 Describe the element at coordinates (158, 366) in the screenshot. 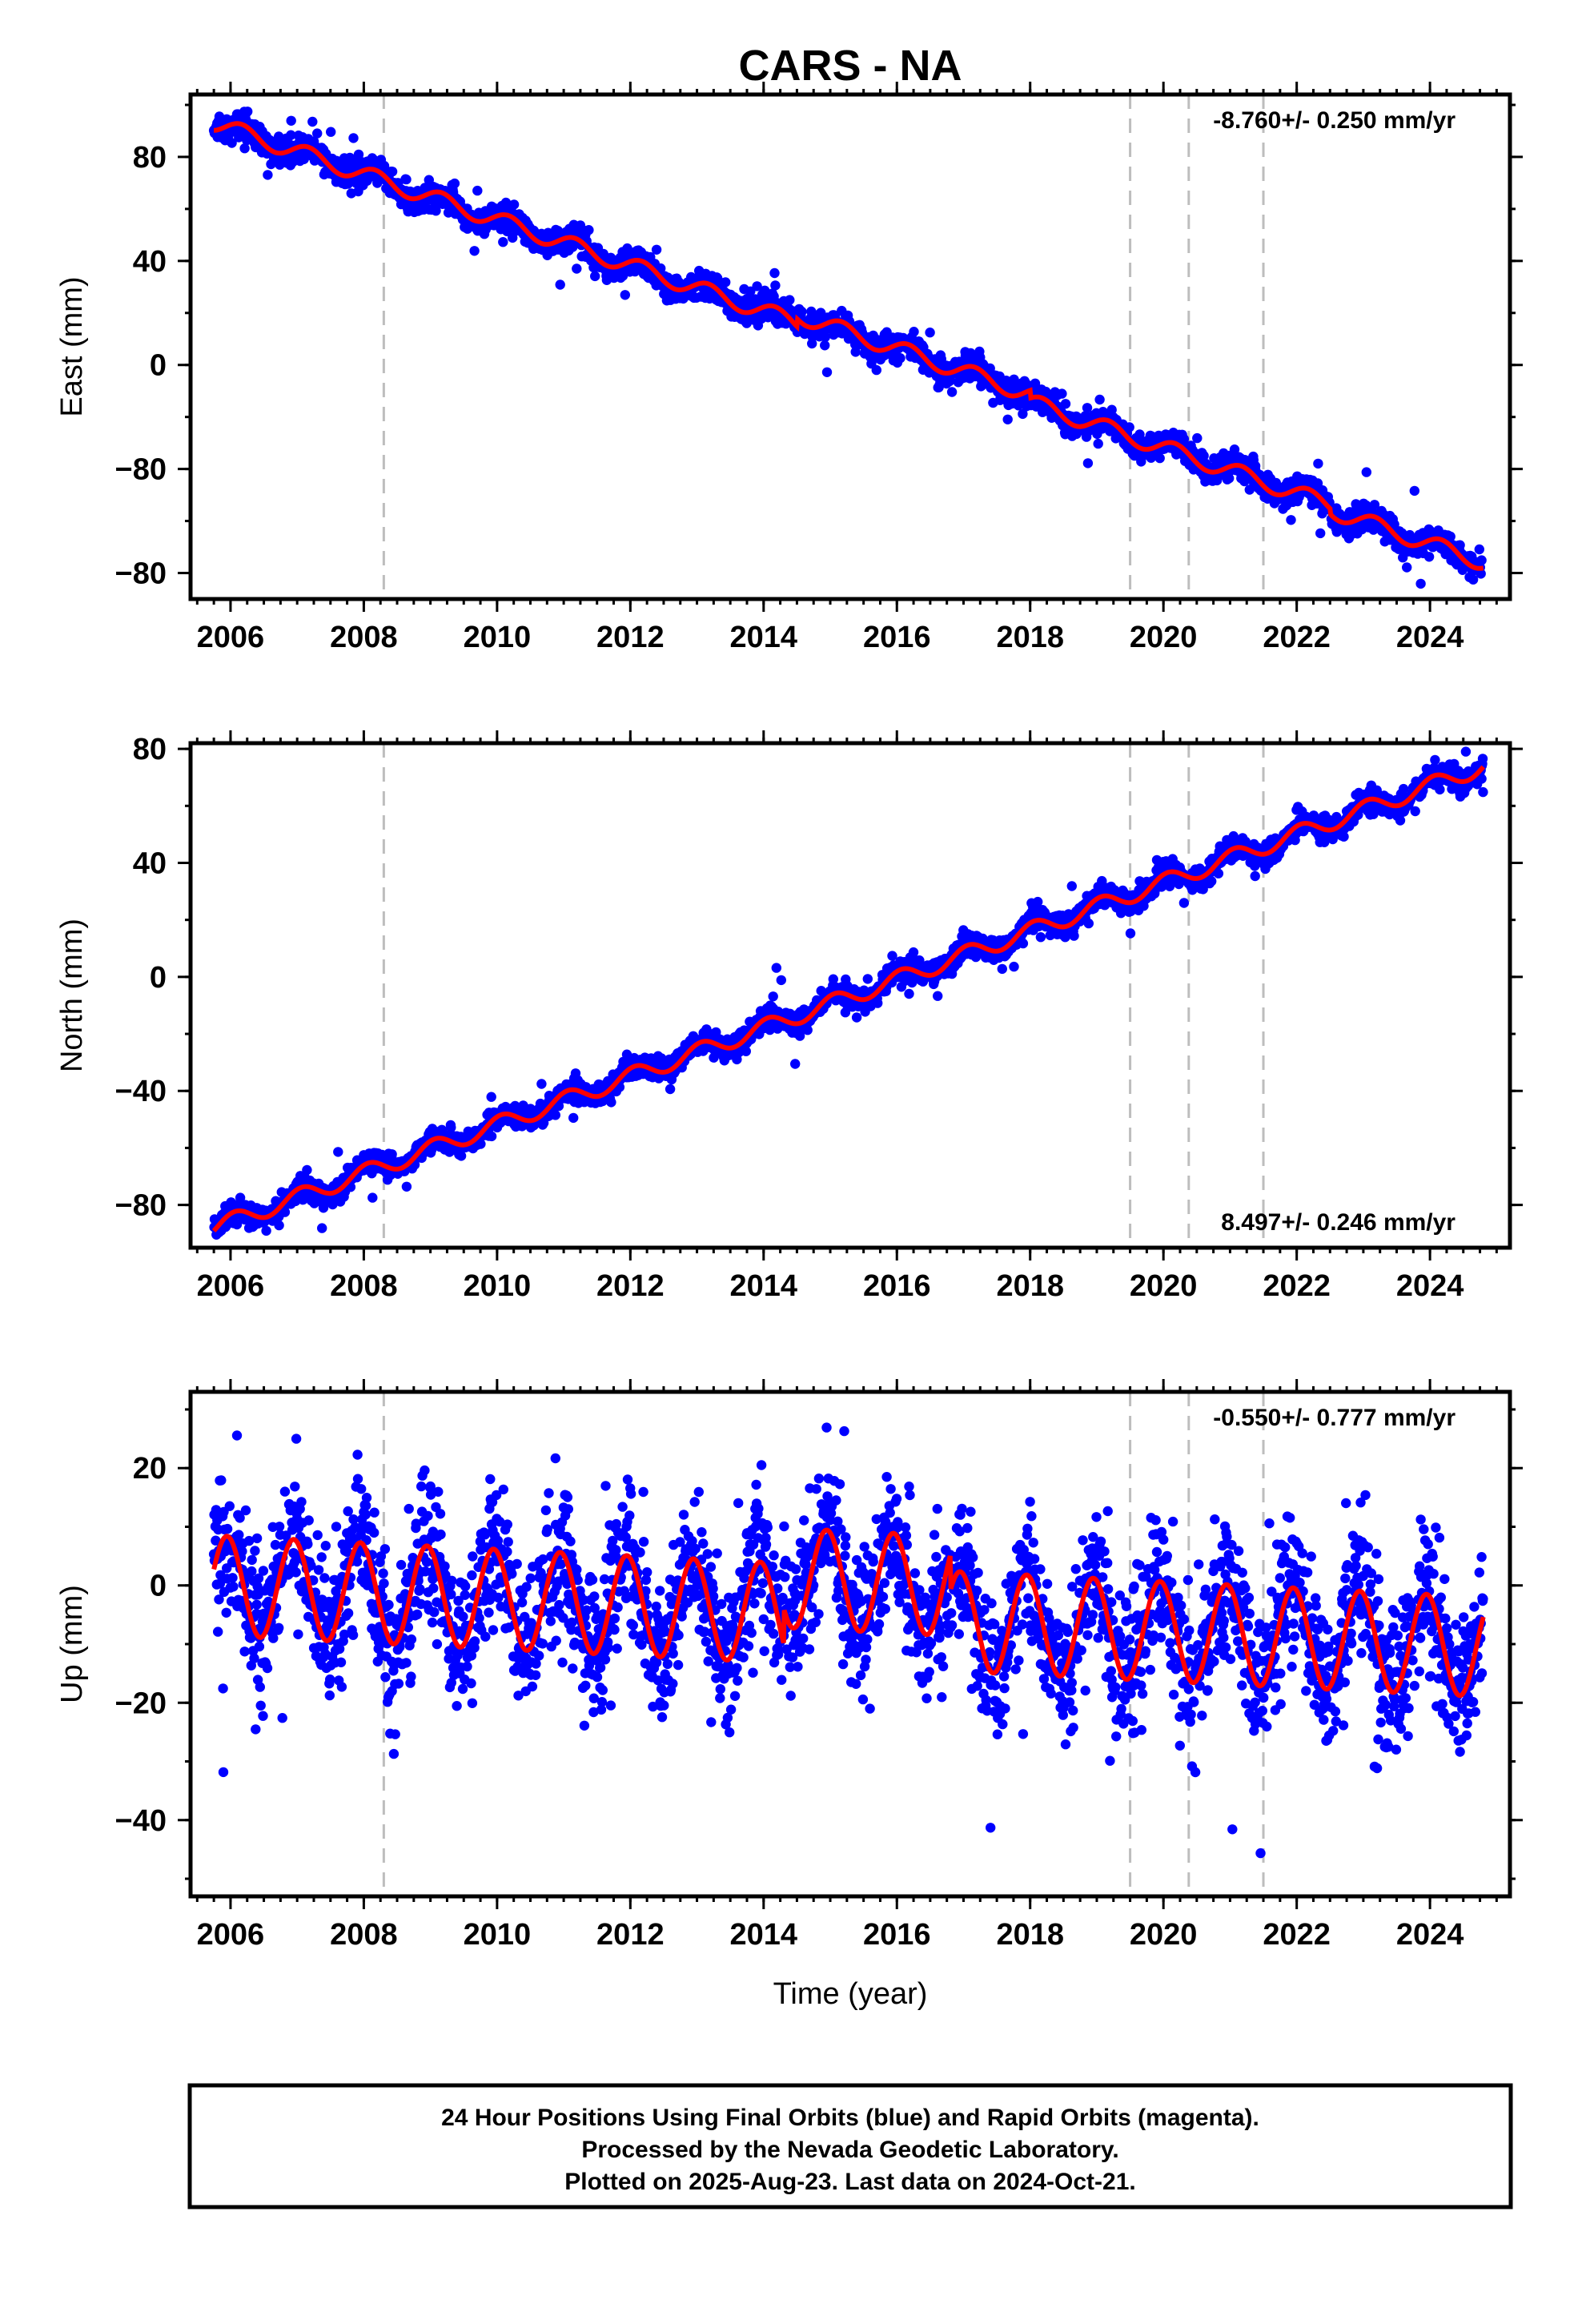

I see `y-tick-label: 0` at that location.